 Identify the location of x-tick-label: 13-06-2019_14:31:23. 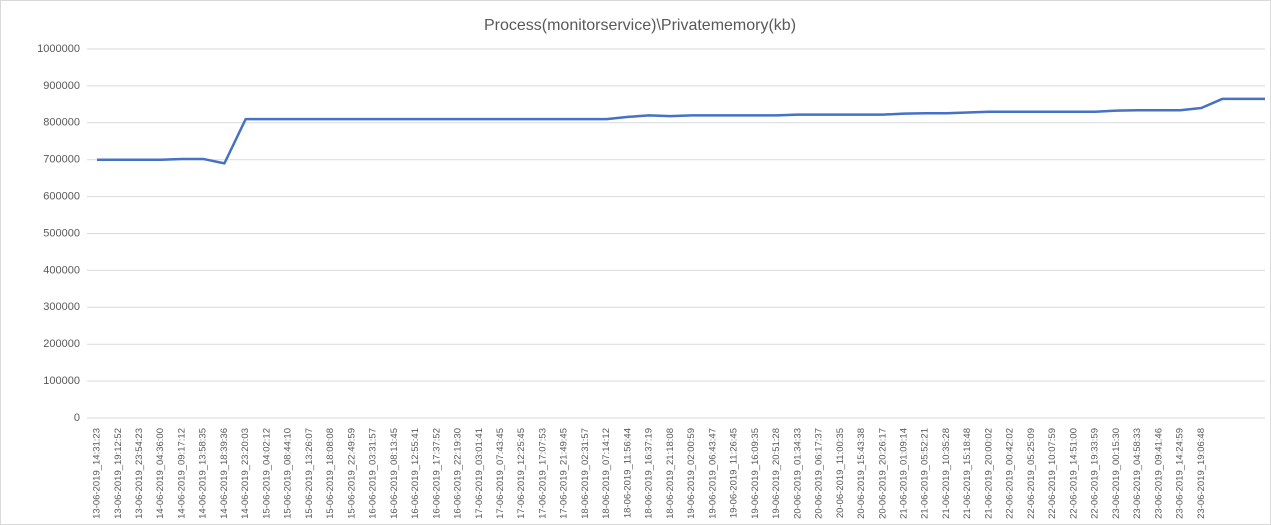
(97, 473).